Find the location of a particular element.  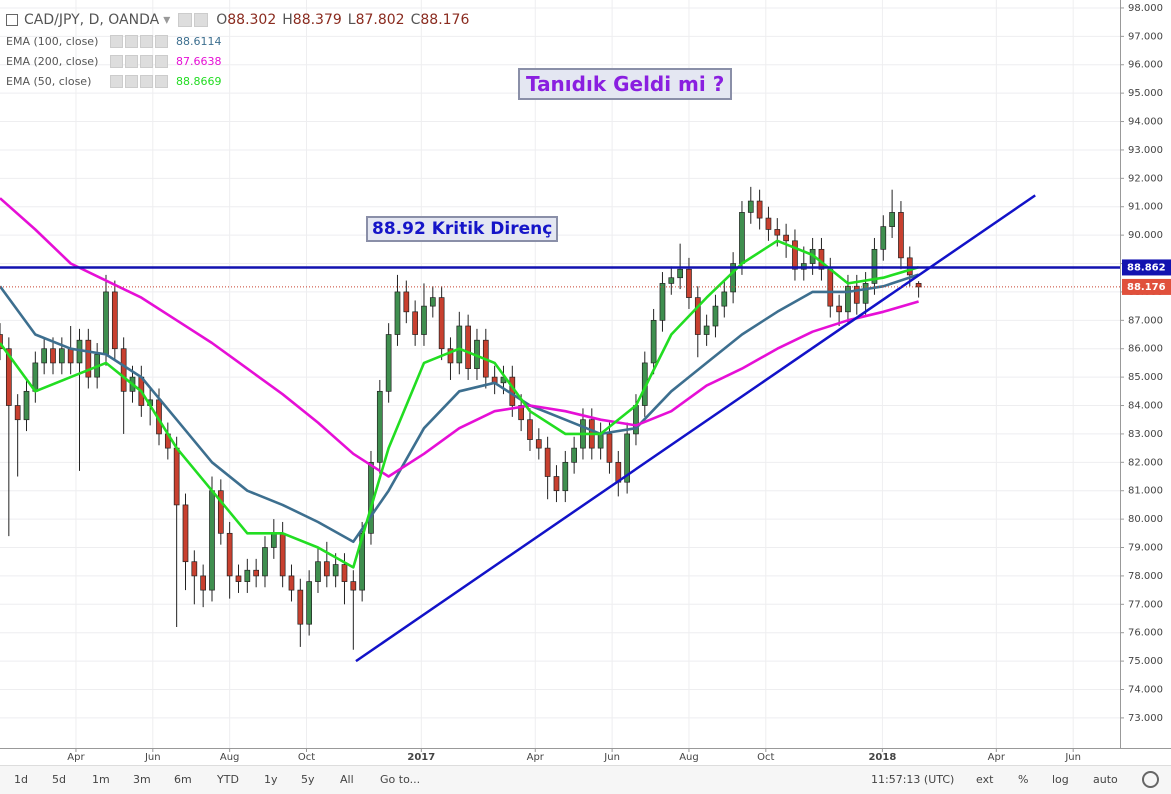

ohlc-label: H is located at coordinates (287, 20).